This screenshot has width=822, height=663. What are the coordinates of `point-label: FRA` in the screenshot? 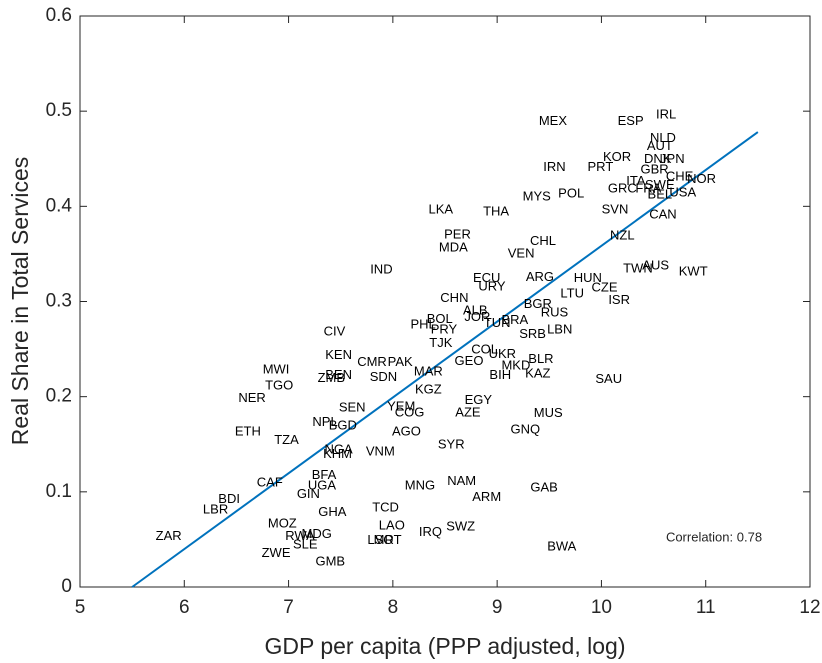 It's located at (648, 188).